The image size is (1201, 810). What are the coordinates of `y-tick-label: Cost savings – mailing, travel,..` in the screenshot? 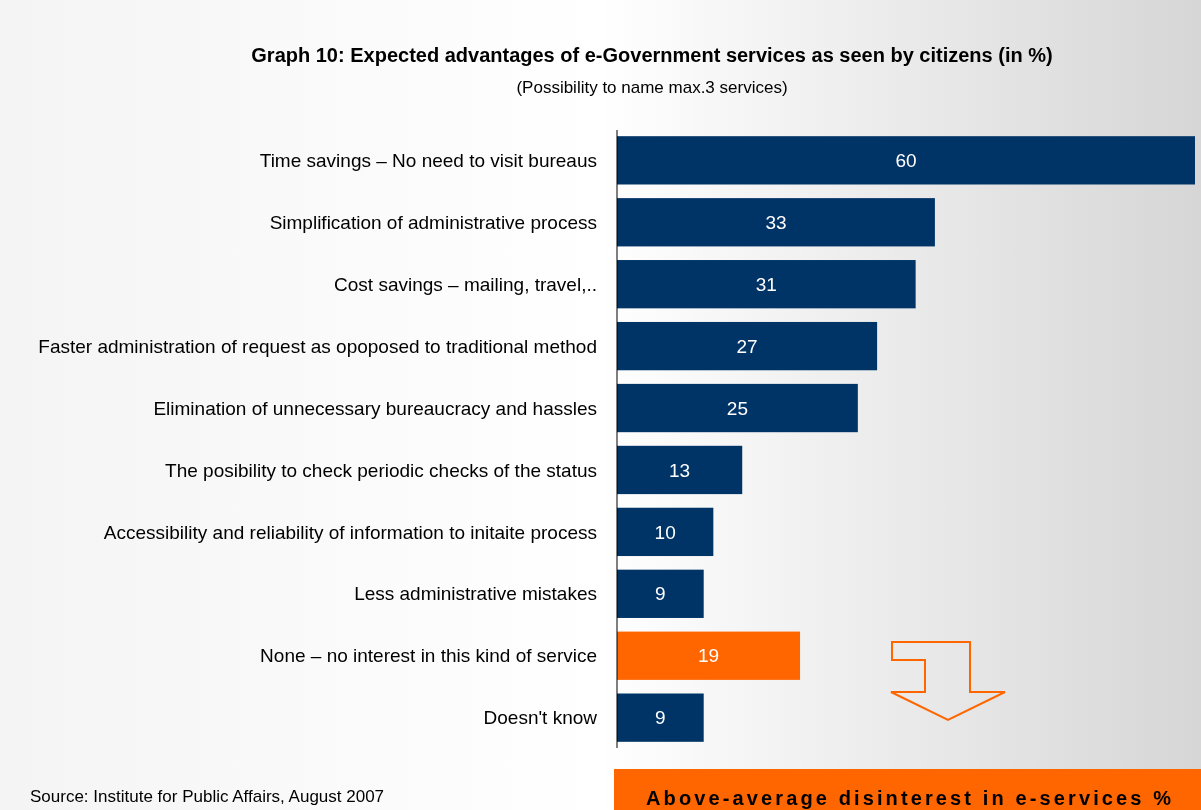 It's located at (465, 284).